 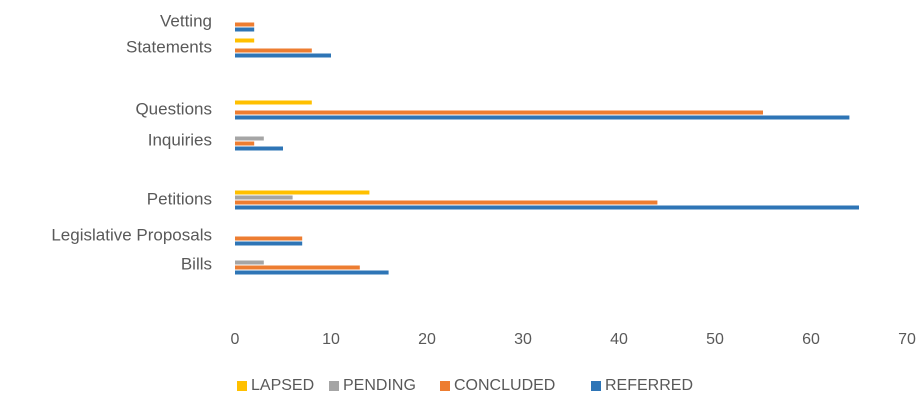 I want to click on bar-lapsed-statements, so click(x=245, y=40).